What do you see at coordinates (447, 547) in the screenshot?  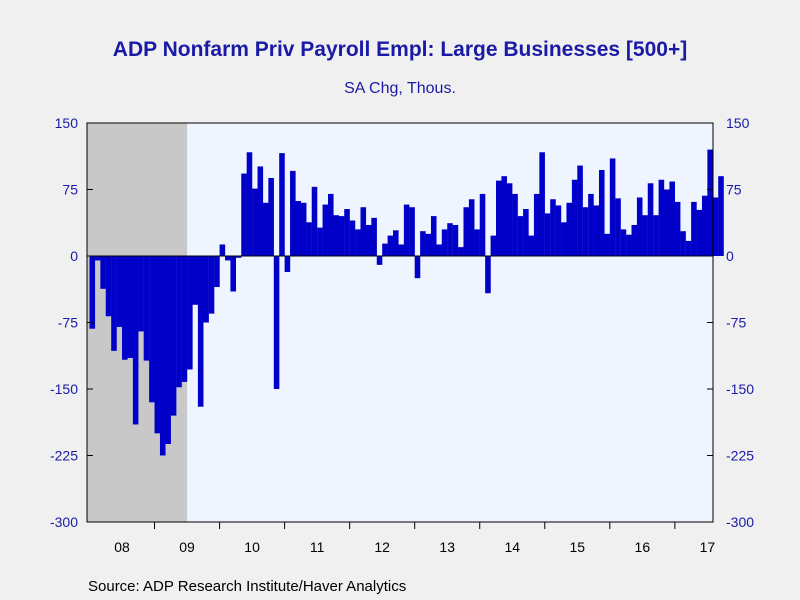 I see `x-tick-label: 13` at bounding box center [447, 547].